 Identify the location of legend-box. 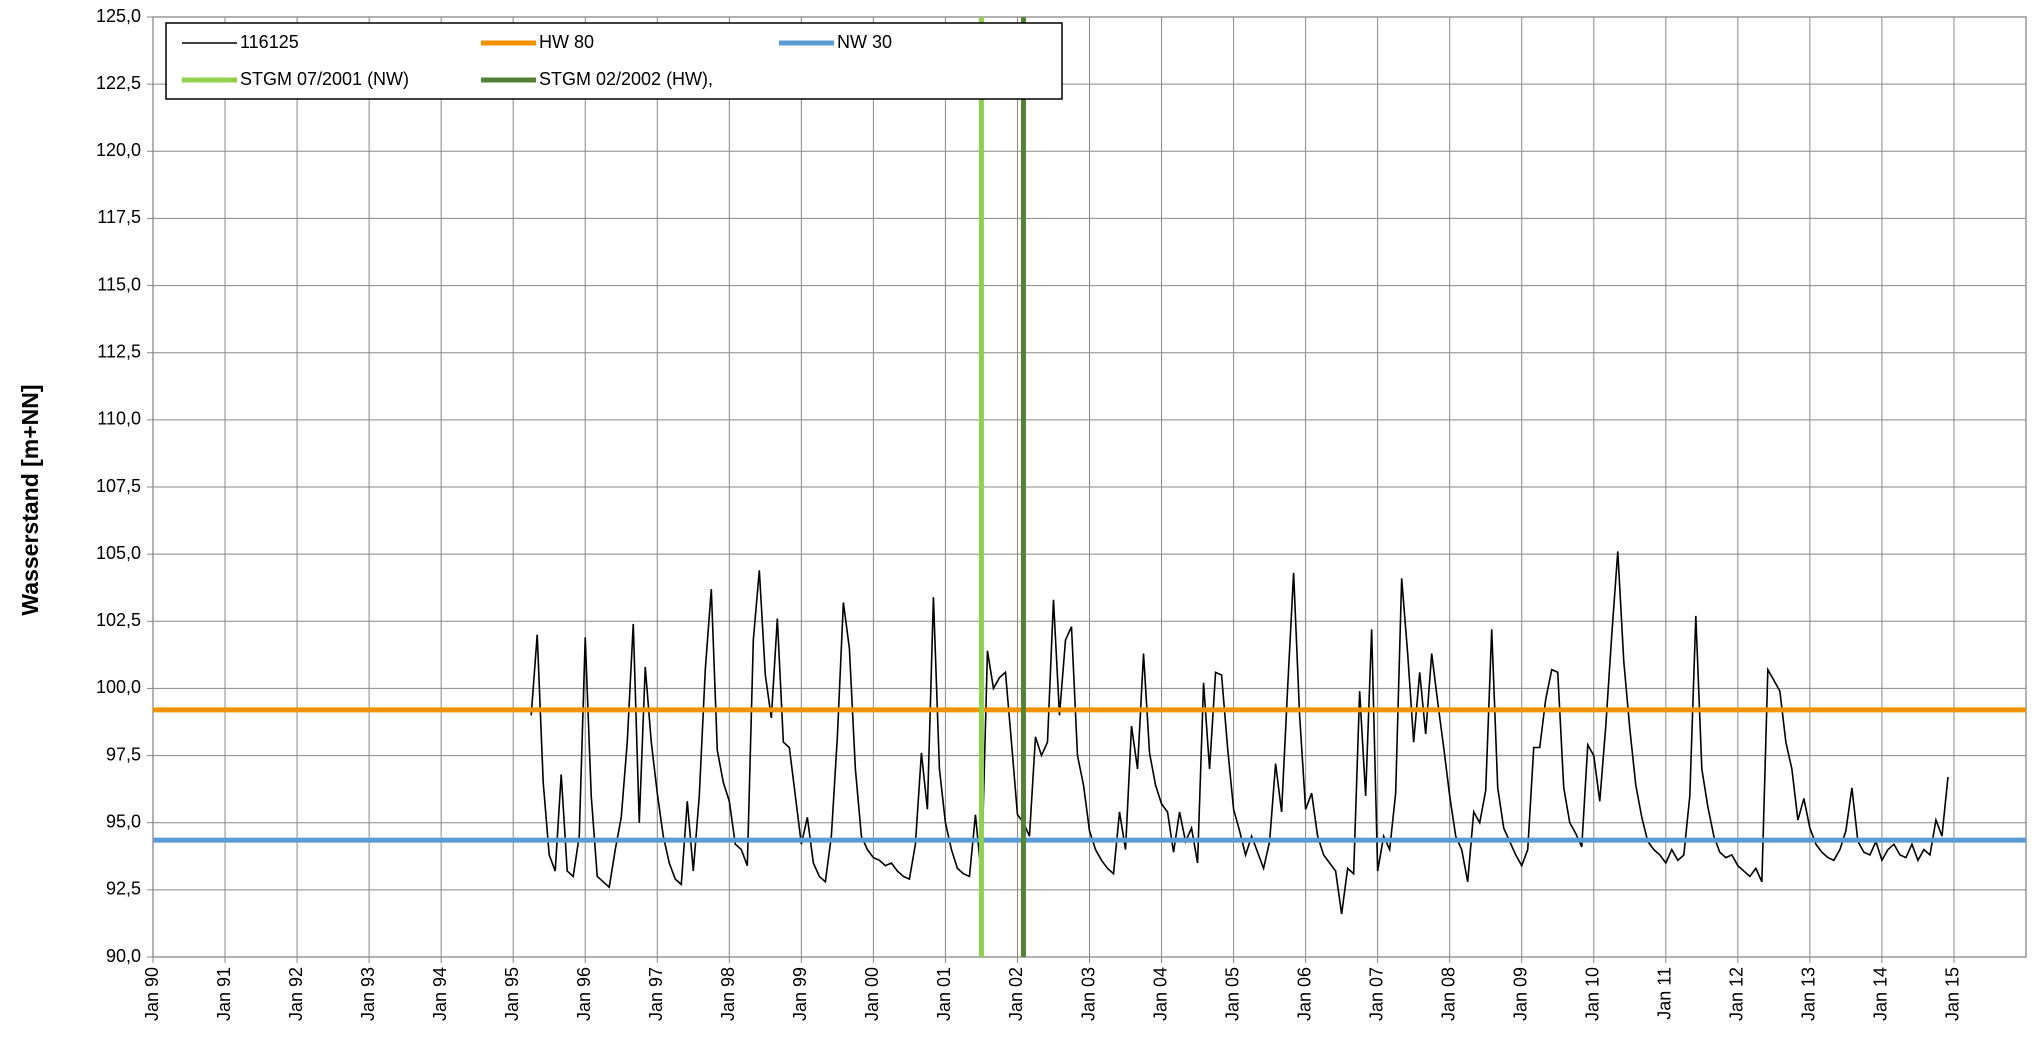
(614, 61).